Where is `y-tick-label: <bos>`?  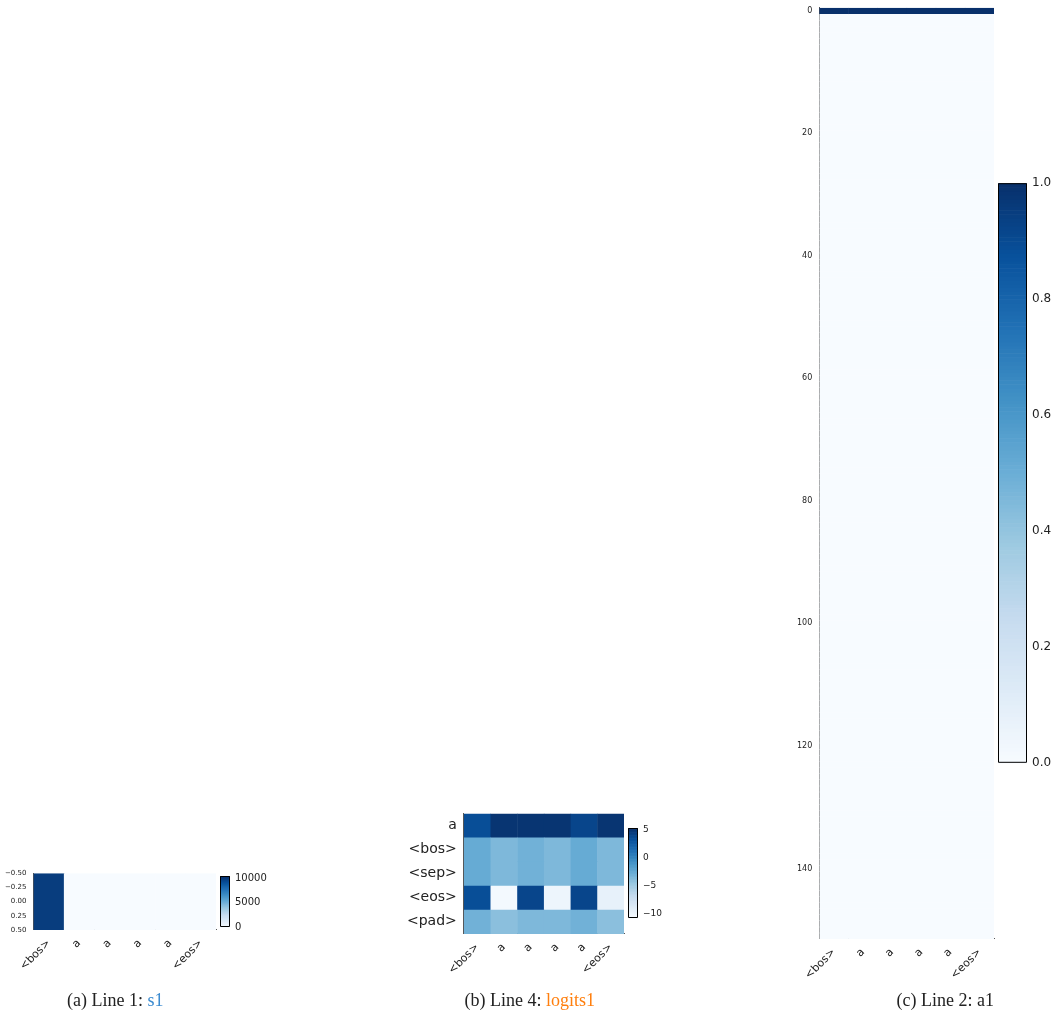
y-tick-label: <bos> is located at coordinates (432, 848).